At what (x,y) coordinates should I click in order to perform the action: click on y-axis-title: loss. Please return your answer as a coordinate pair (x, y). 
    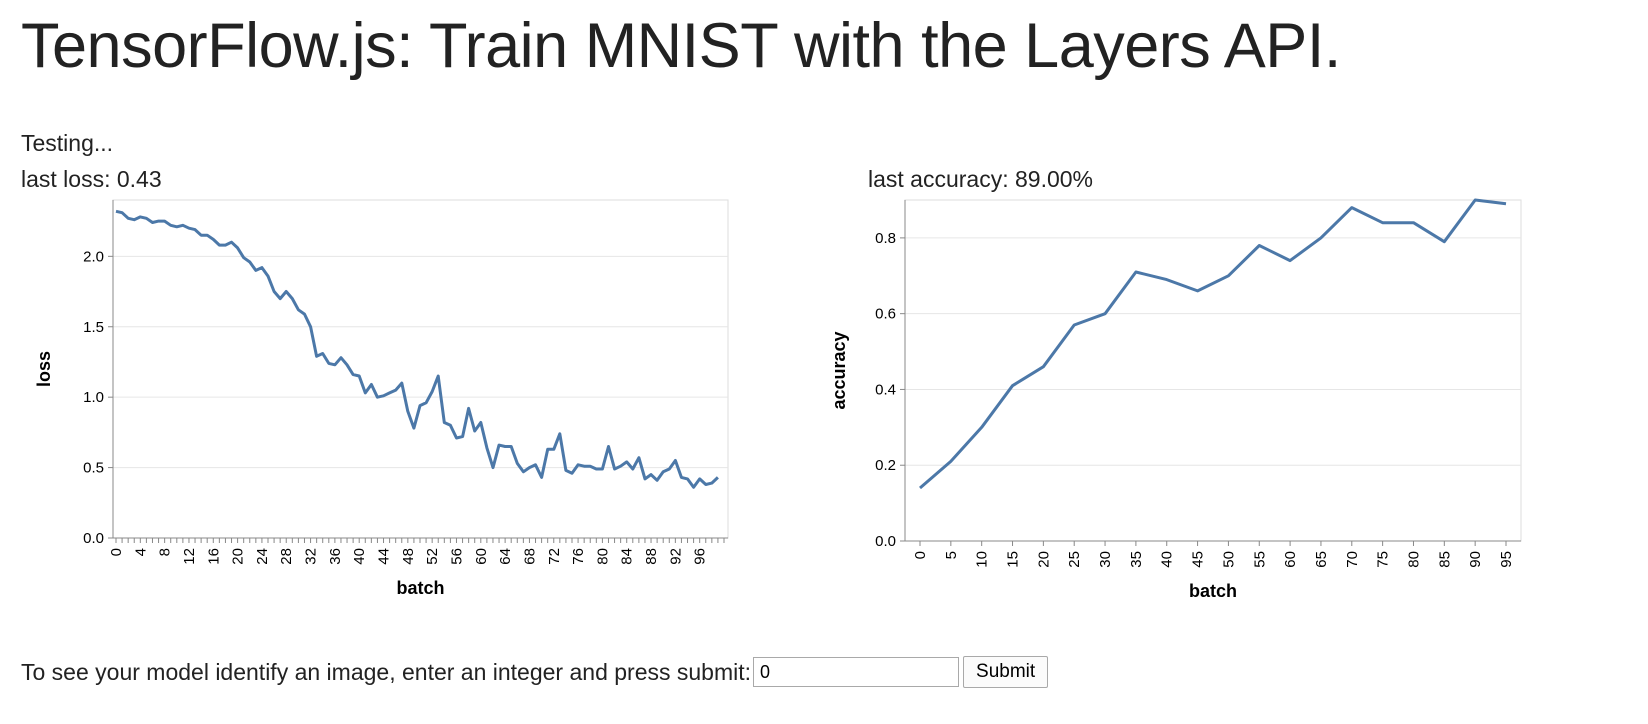
    Looking at the image, I should click on (44, 369).